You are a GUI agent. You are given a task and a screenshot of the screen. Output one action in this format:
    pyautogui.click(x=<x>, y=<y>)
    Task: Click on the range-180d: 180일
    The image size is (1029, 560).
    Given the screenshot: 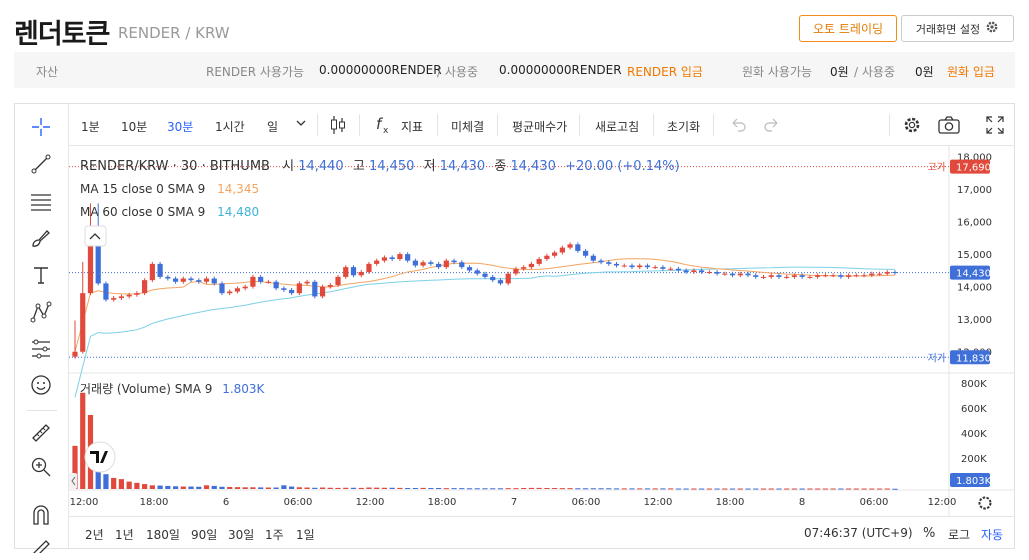 What is the action you would take?
    pyautogui.click(x=163, y=535)
    